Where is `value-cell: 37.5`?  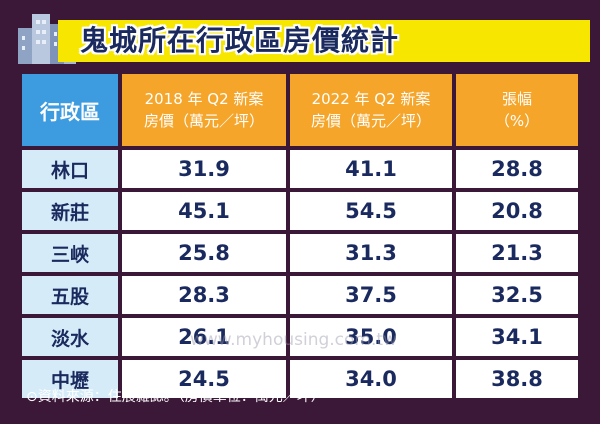
value-cell: 37.5 is located at coordinates (371, 295).